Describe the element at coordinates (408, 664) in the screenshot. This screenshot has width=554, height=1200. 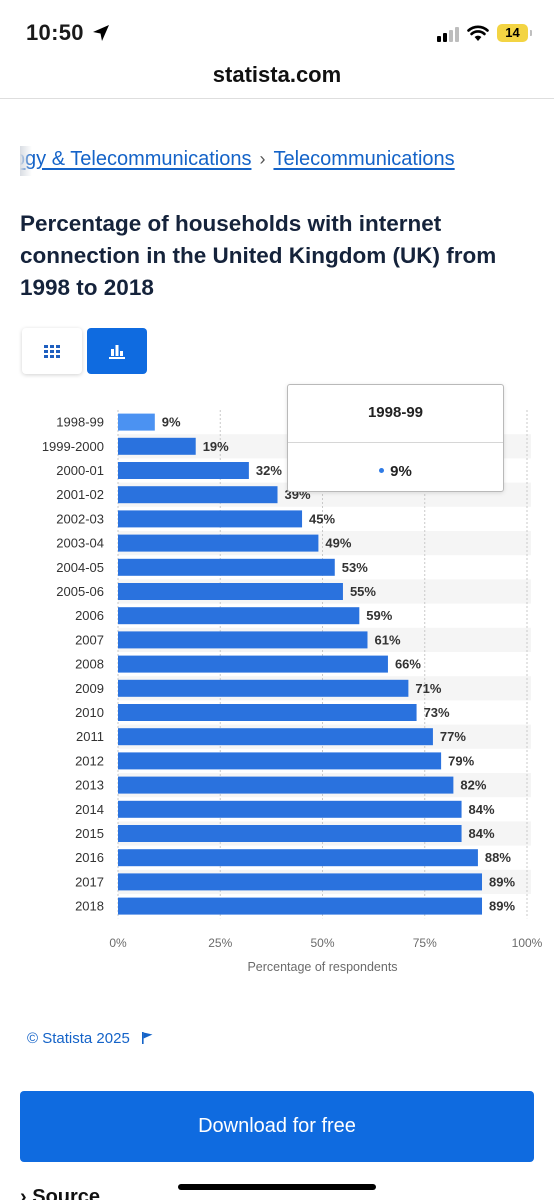
I see `data-label: 66%` at that location.